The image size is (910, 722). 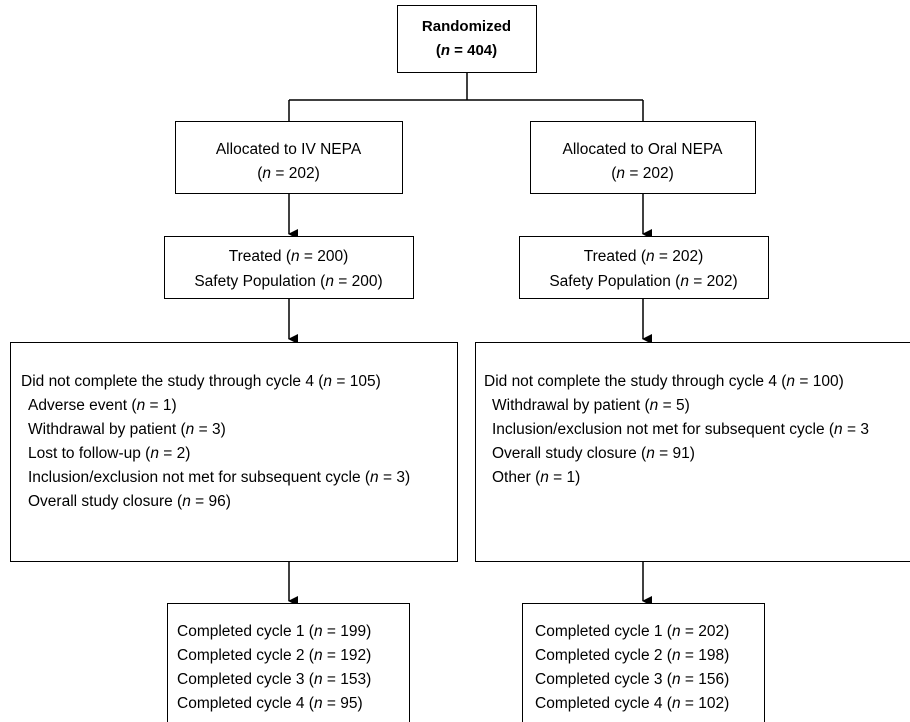 What do you see at coordinates (593, 453) in the screenshot?
I see `oral-reason: Overall study closure (n = 91)` at bounding box center [593, 453].